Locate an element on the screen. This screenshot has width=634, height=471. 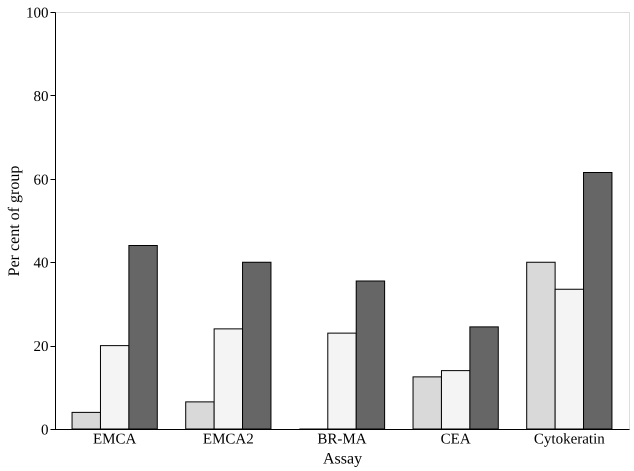
y-tick-label: 80 is located at coordinates (41, 96).